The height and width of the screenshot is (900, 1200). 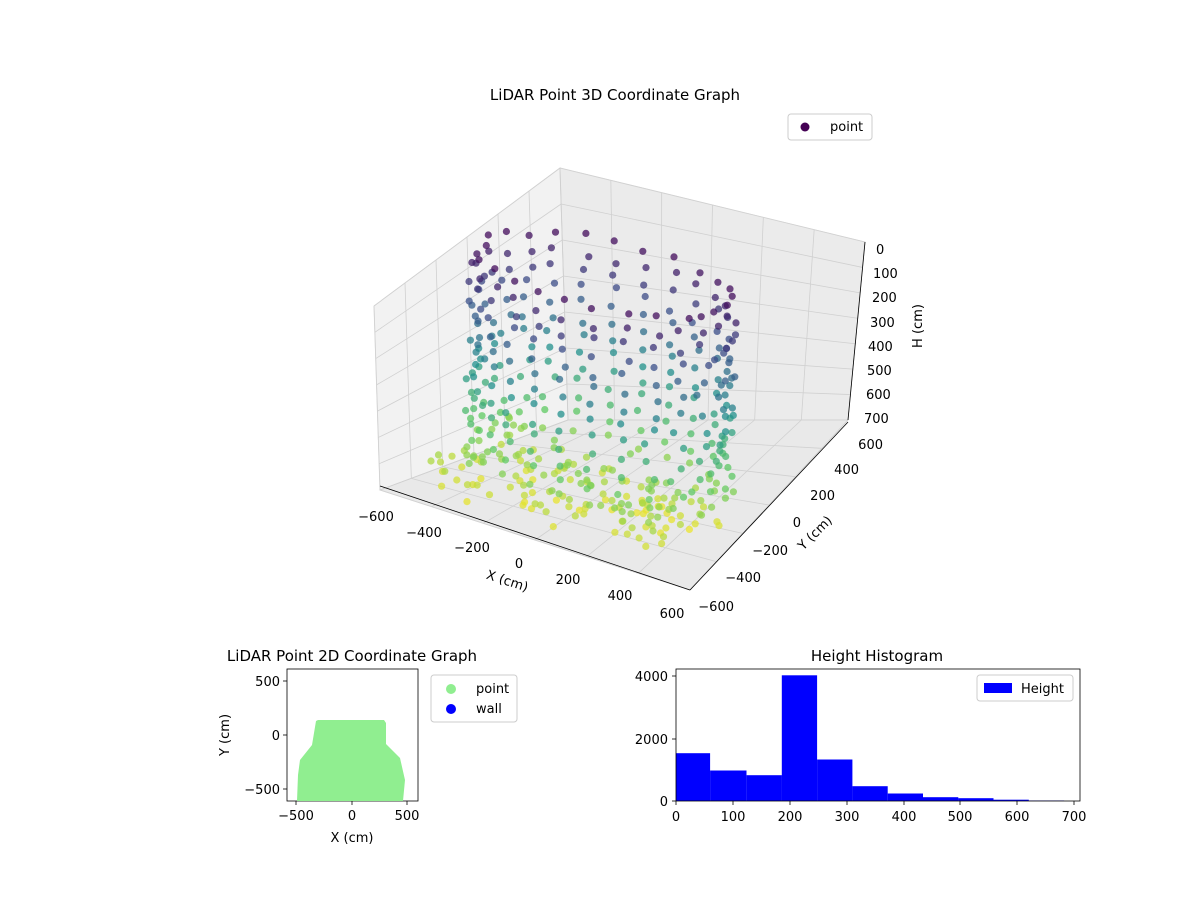 I want to click on y-axis-line, so click(x=769, y=506).